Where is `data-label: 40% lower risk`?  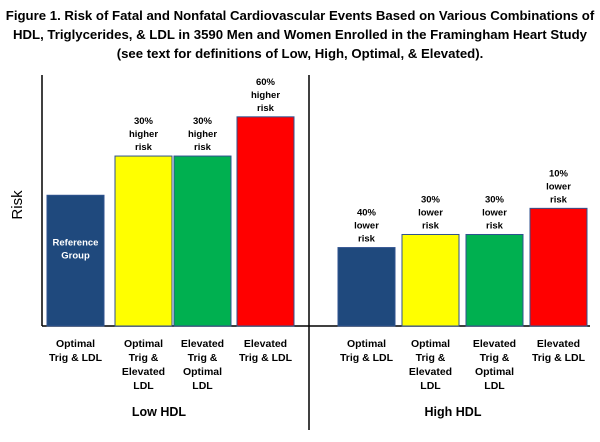 data-label: 40% lower risk is located at coordinates (366, 226).